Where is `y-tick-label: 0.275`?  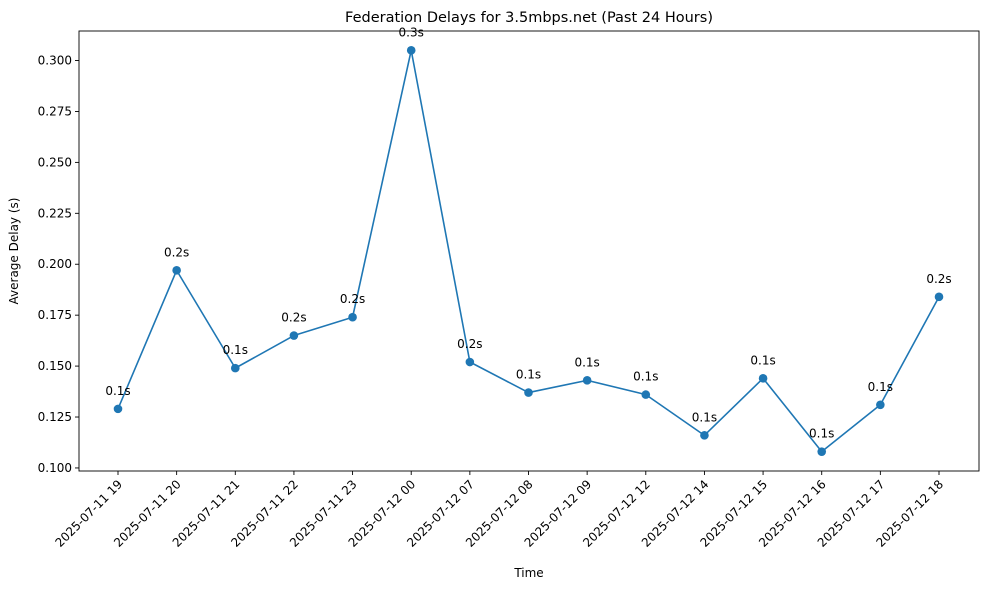 y-tick-label: 0.275 is located at coordinates (55, 111).